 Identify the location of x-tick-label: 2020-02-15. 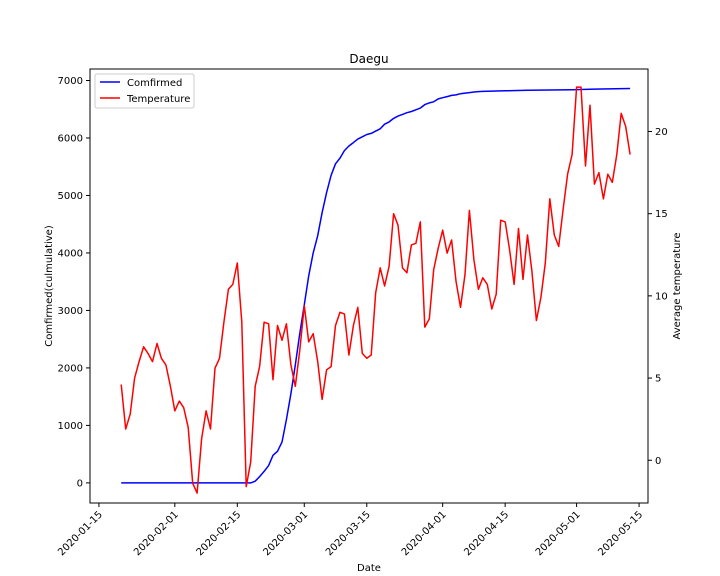
(219, 533).